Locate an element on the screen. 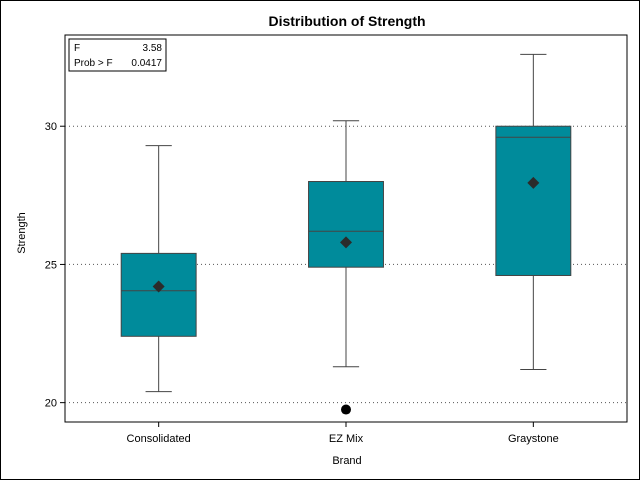 The height and width of the screenshot is (481, 640). x-tick-label-0: Consolidated is located at coordinates (159, 439).